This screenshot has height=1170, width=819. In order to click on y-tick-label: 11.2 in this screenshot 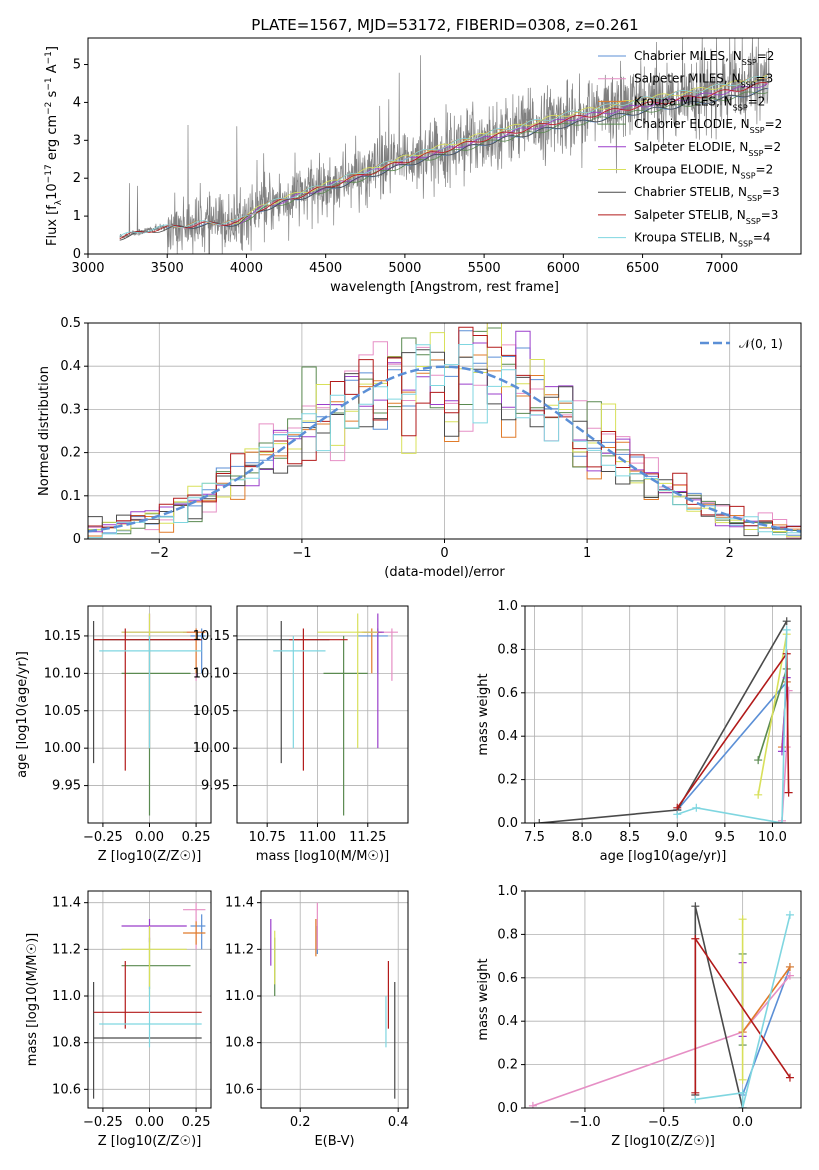, I will do `click(66, 949)`.